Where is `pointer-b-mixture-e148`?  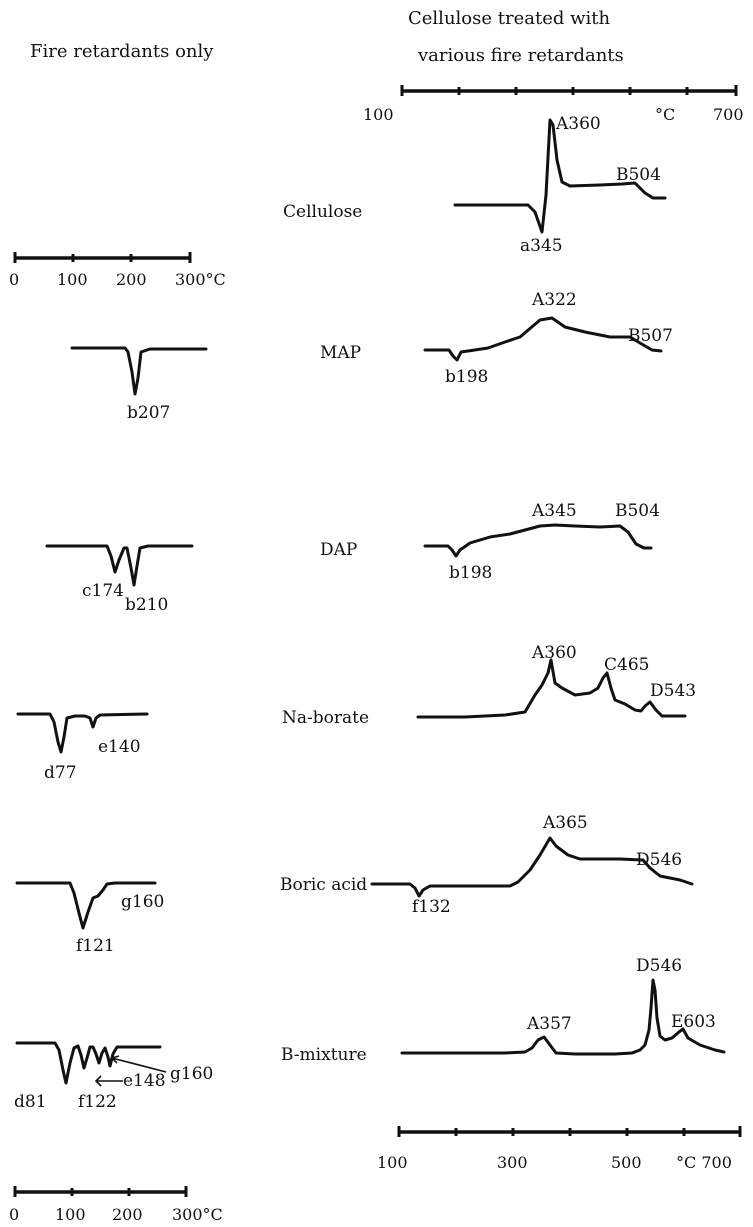 pointer-b-mixture-e148 is located at coordinates (109, 1081).